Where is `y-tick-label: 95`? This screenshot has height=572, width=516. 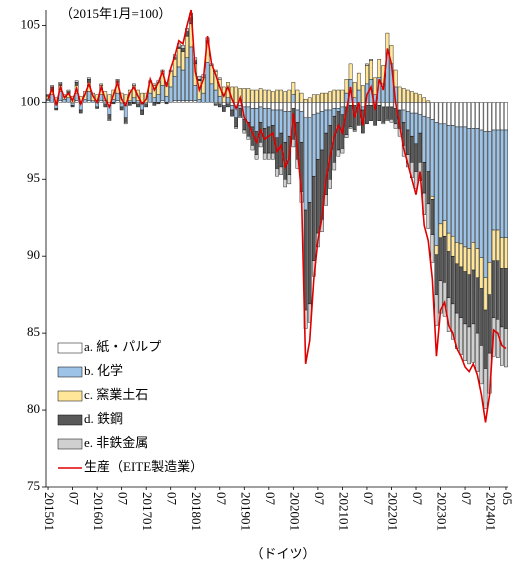 y-tick-label: 95 is located at coordinates (33, 177).